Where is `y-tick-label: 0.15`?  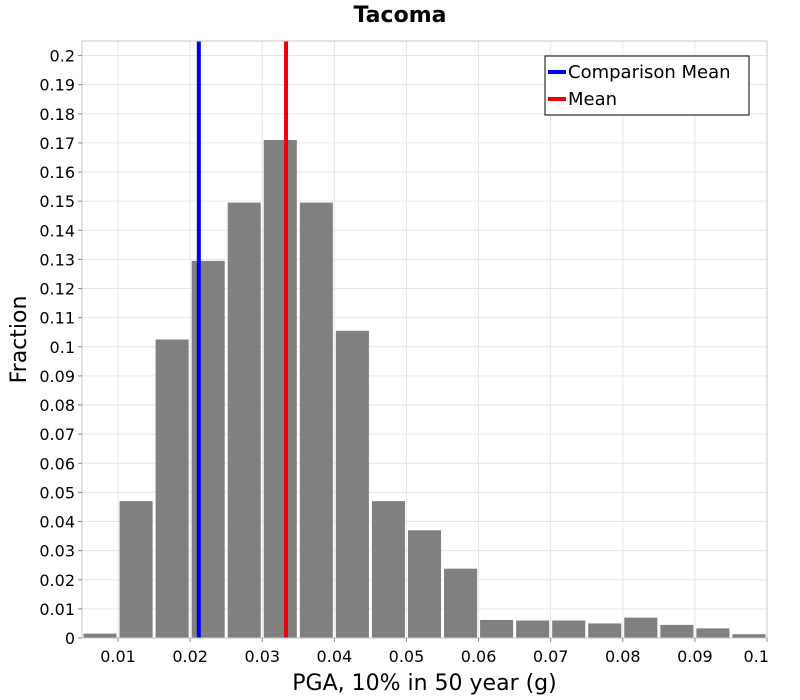 y-tick-label: 0.15 is located at coordinates (57, 201).